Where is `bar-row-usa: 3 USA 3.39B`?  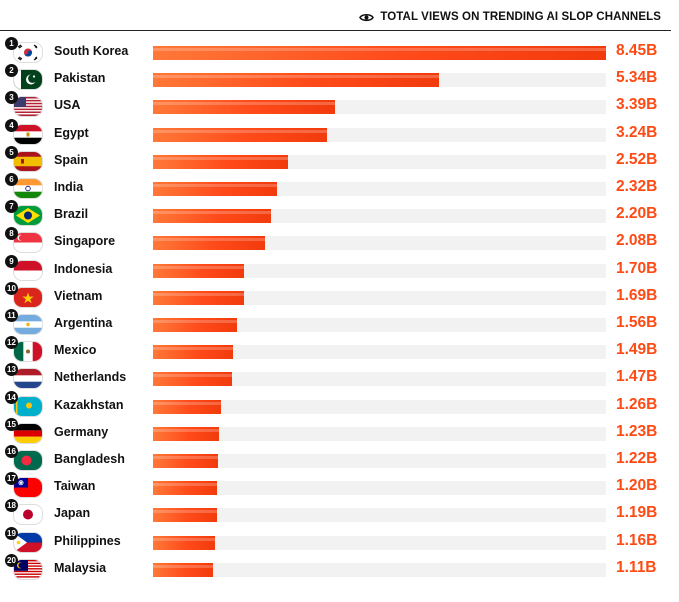
bar-row-usa: 3 USA 3.39B is located at coordinates (339, 106).